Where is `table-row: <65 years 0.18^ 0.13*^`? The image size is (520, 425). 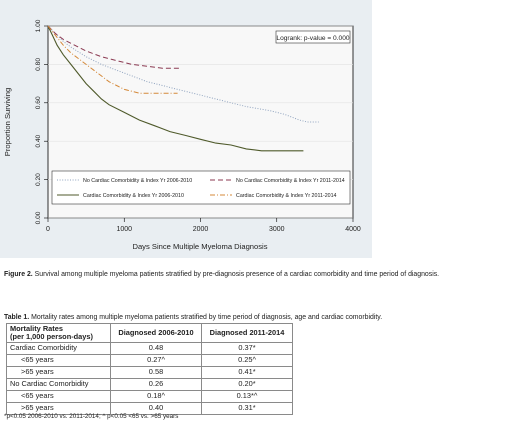 table-row: <65 years 0.18^ 0.13*^ is located at coordinates (149, 396).